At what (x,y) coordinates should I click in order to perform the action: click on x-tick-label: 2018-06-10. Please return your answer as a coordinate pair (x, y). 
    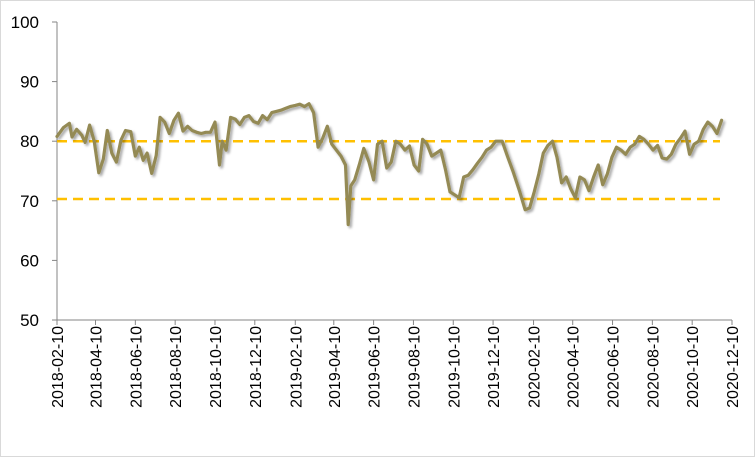
    Looking at the image, I should click on (136, 367).